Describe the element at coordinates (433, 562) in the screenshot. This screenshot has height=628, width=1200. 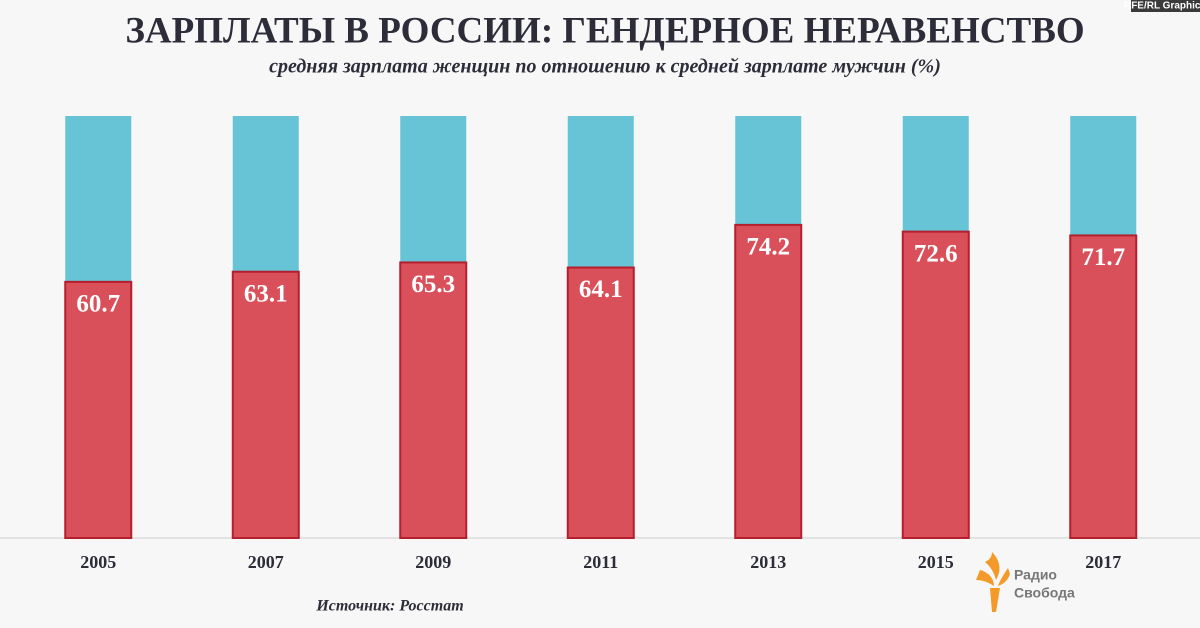
I see `x-tick-label: 2009` at that location.